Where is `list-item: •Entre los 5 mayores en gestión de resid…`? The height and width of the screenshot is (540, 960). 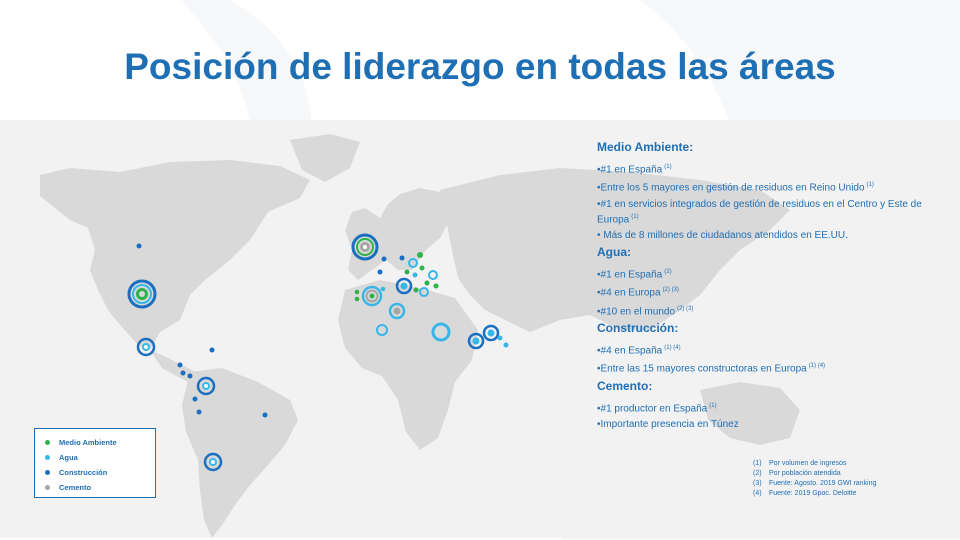 list-item: •Entre los 5 mayores en gestión de resid… is located at coordinates (735, 188).